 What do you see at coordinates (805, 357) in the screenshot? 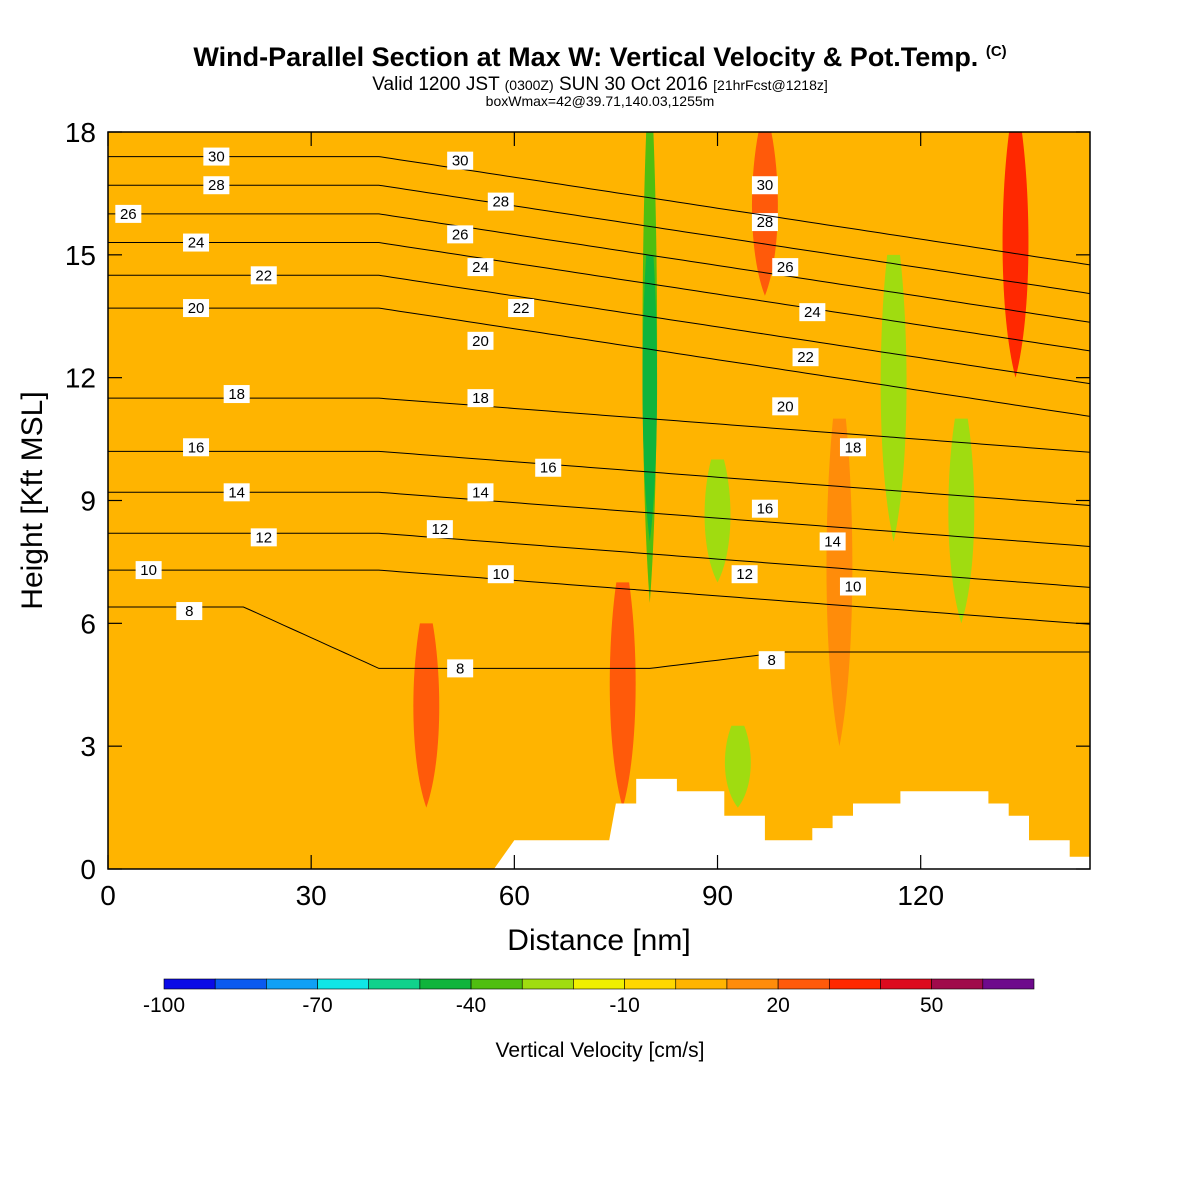
I see `theta-label-22-2: 22` at bounding box center [805, 357].